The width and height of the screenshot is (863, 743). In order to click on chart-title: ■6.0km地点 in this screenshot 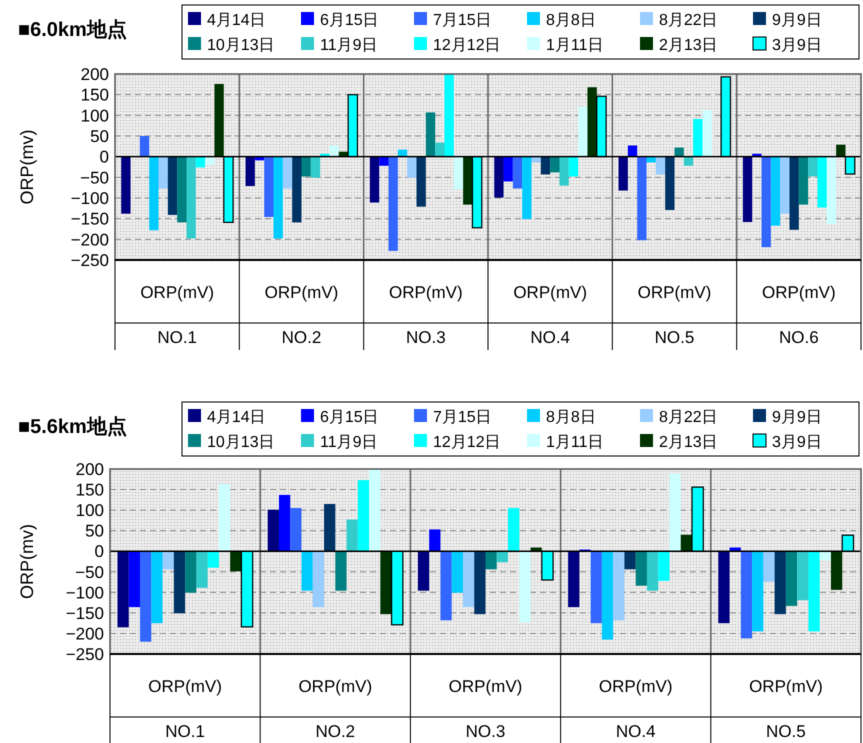, I will do `click(72, 30)`.